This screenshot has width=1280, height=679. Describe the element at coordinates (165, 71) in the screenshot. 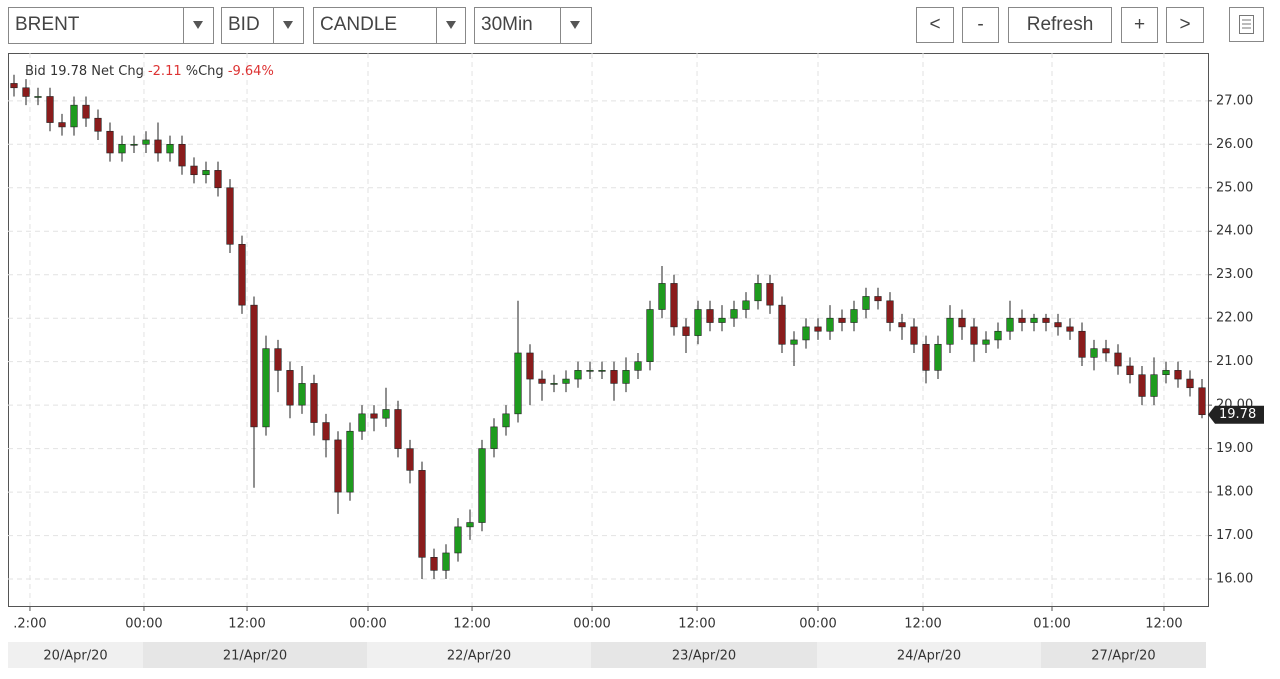

I see `net-value: -2.11` at that location.